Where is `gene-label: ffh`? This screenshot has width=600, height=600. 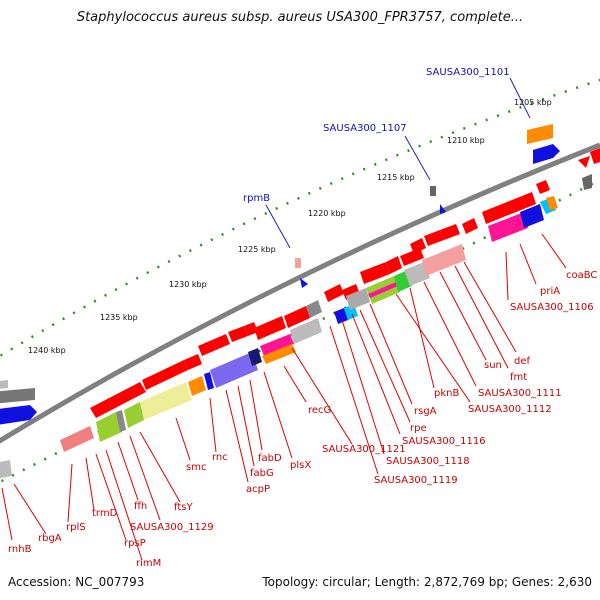 gene-label: ffh is located at coordinates (140, 506).